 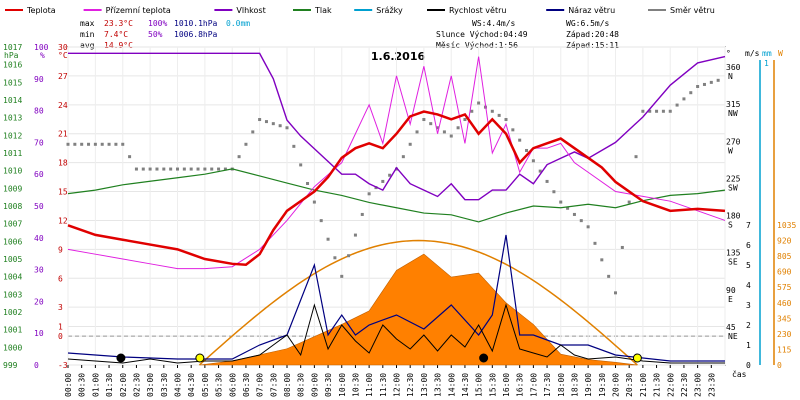 What do you see at coordinates (780, 53) in the screenshot?
I see `solar-axis-label: W` at bounding box center [780, 53].